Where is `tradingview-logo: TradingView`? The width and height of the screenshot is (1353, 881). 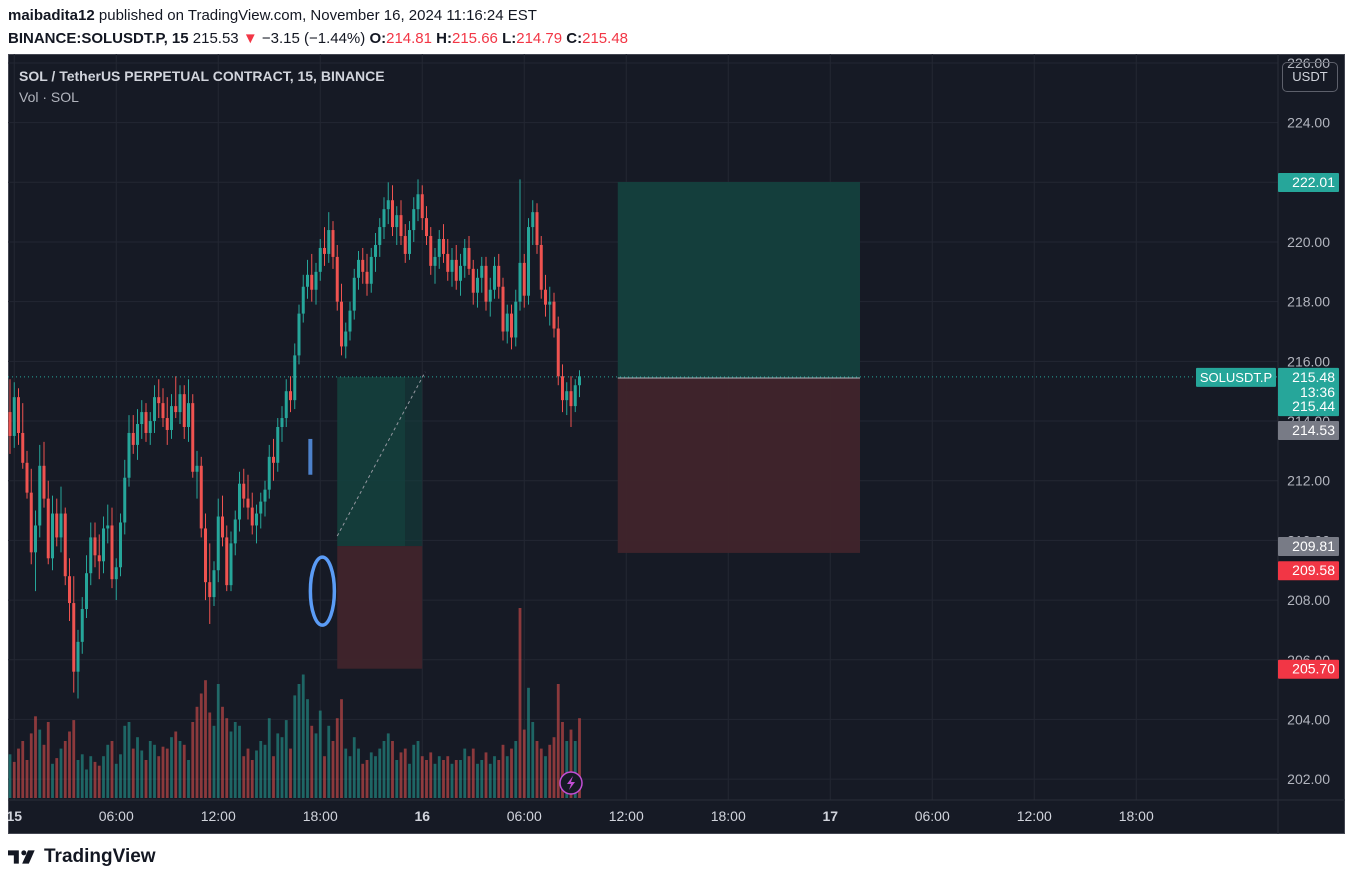 tradingview-logo: TradingView is located at coordinates (82, 857).